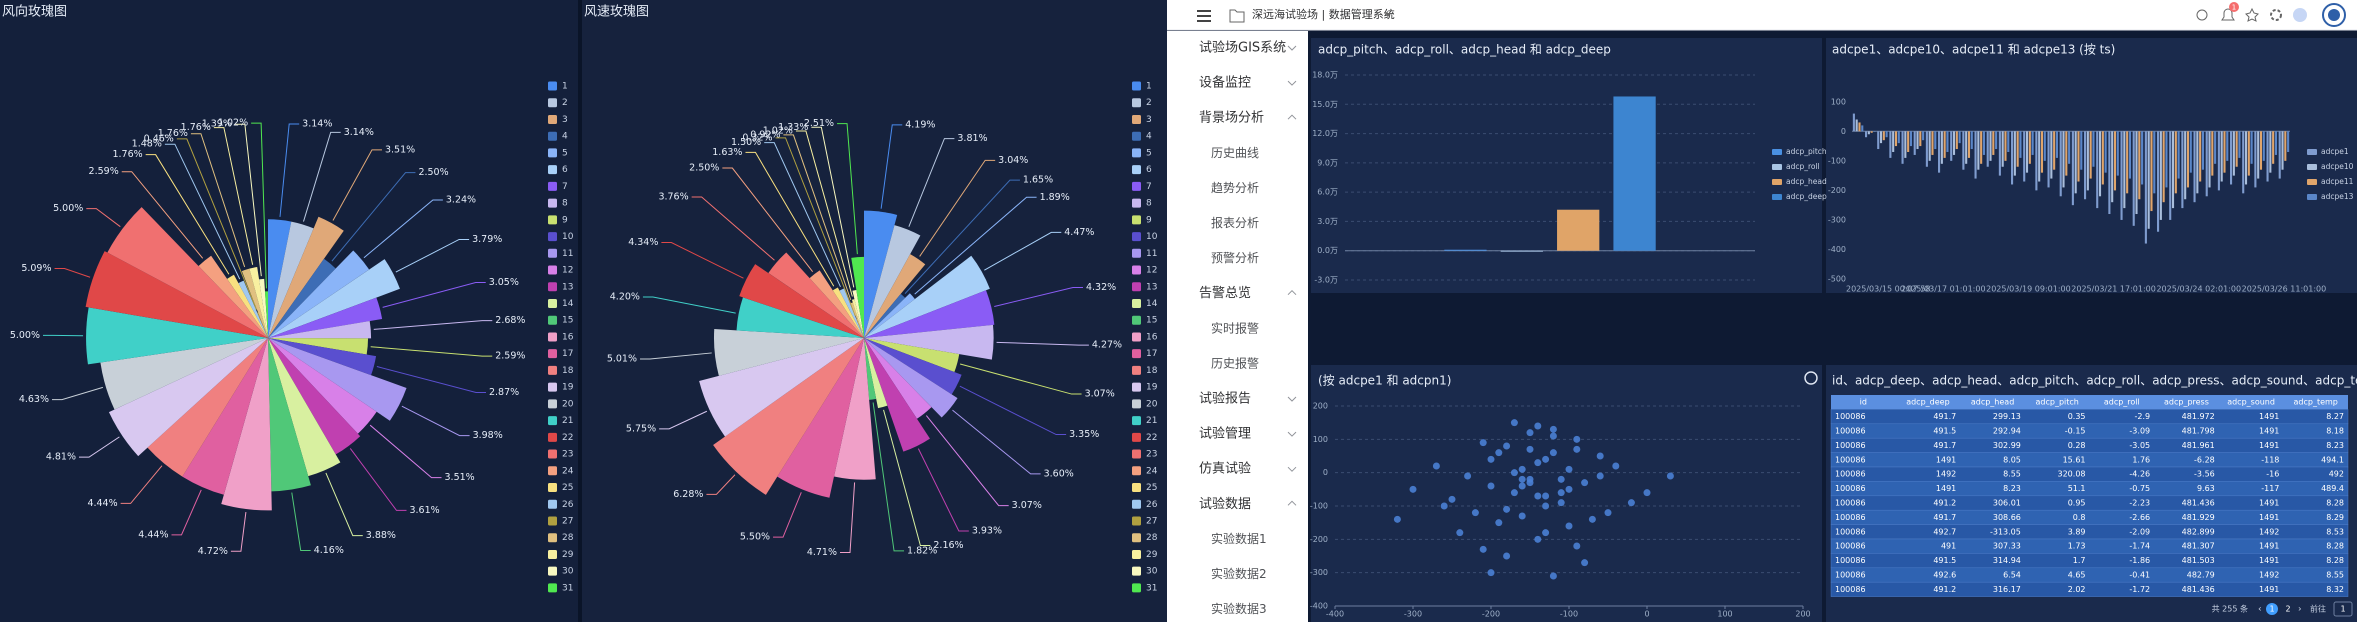 This screenshot has height=622, width=2357. Describe the element at coordinates (1151, 271) in the screenshot. I see `legend-label: 12` at that location.